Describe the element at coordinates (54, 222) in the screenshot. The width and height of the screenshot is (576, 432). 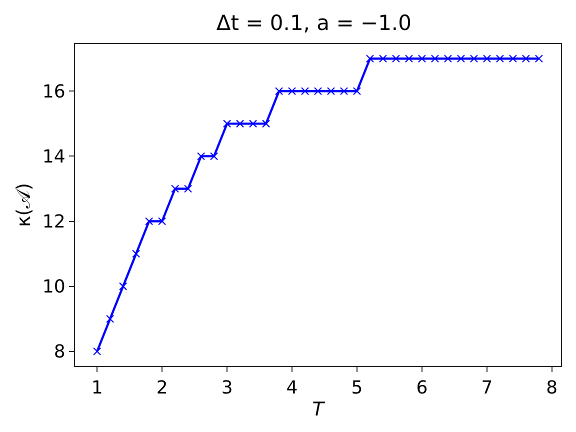
I see `y-tick-label: 12` at that location.